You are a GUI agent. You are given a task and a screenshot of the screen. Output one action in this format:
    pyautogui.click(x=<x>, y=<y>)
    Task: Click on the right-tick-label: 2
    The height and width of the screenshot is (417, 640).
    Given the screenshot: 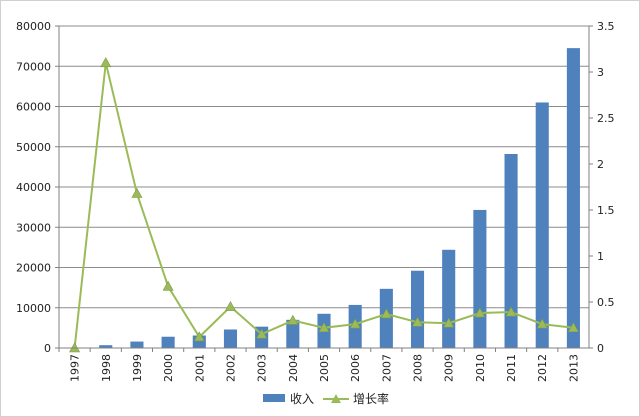 What is the action you would take?
    pyautogui.click(x=600, y=164)
    